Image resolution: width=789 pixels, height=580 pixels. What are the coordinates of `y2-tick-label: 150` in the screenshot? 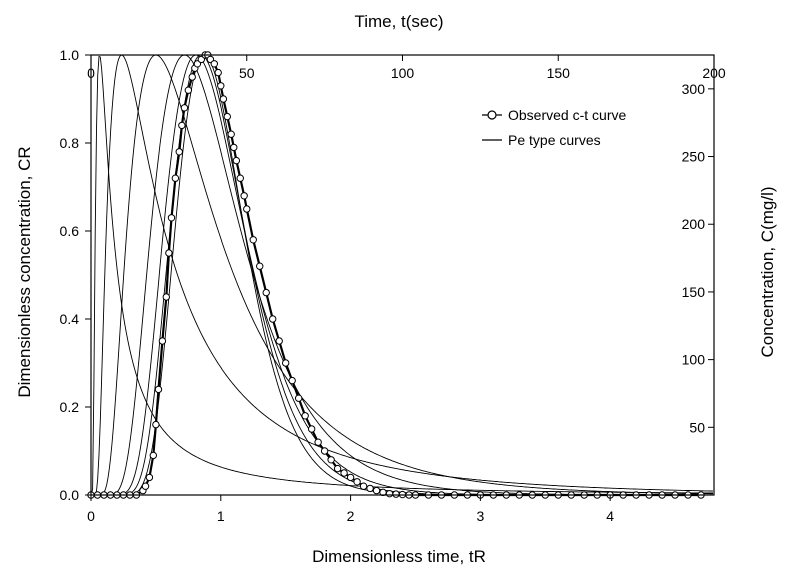 It's located at (694, 292).